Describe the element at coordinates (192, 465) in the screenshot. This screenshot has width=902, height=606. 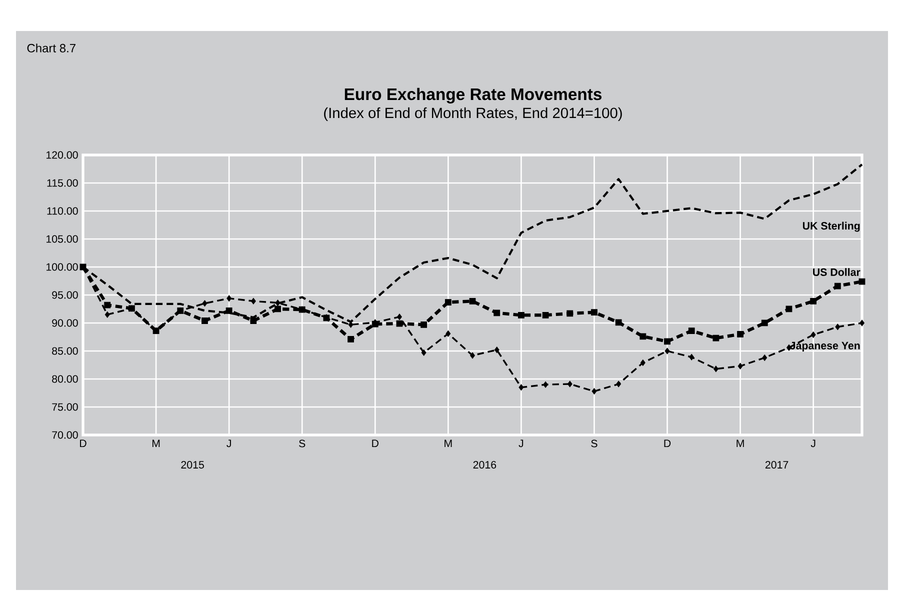
I see `text: 2015` at that location.